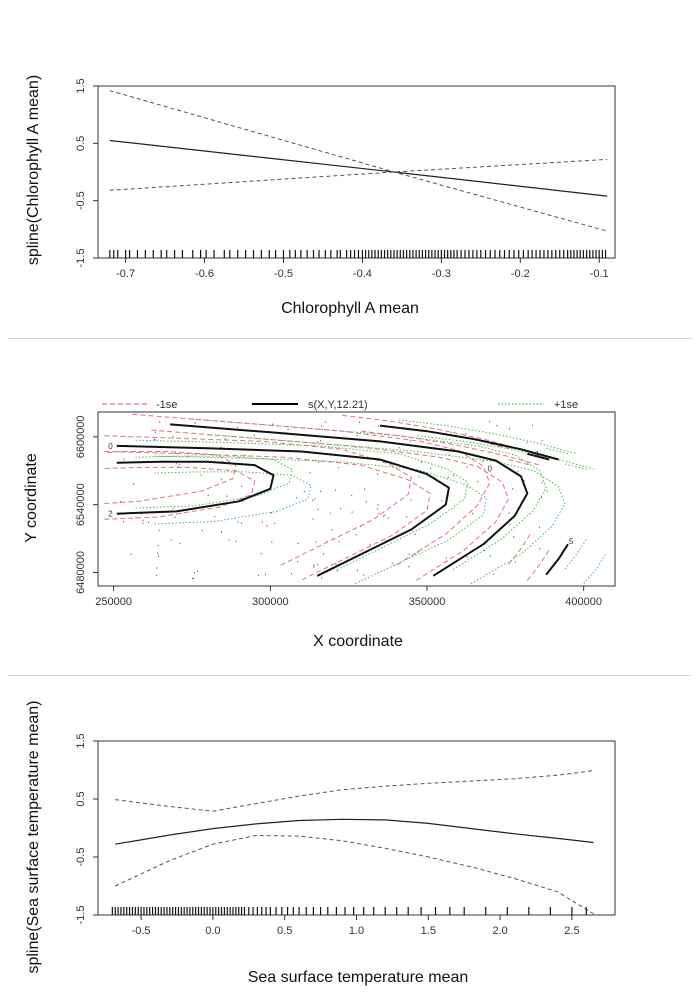  What do you see at coordinates (428, 931) in the screenshot?
I see `chart3-x-tick-label: 1.5` at bounding box center [428, 931].